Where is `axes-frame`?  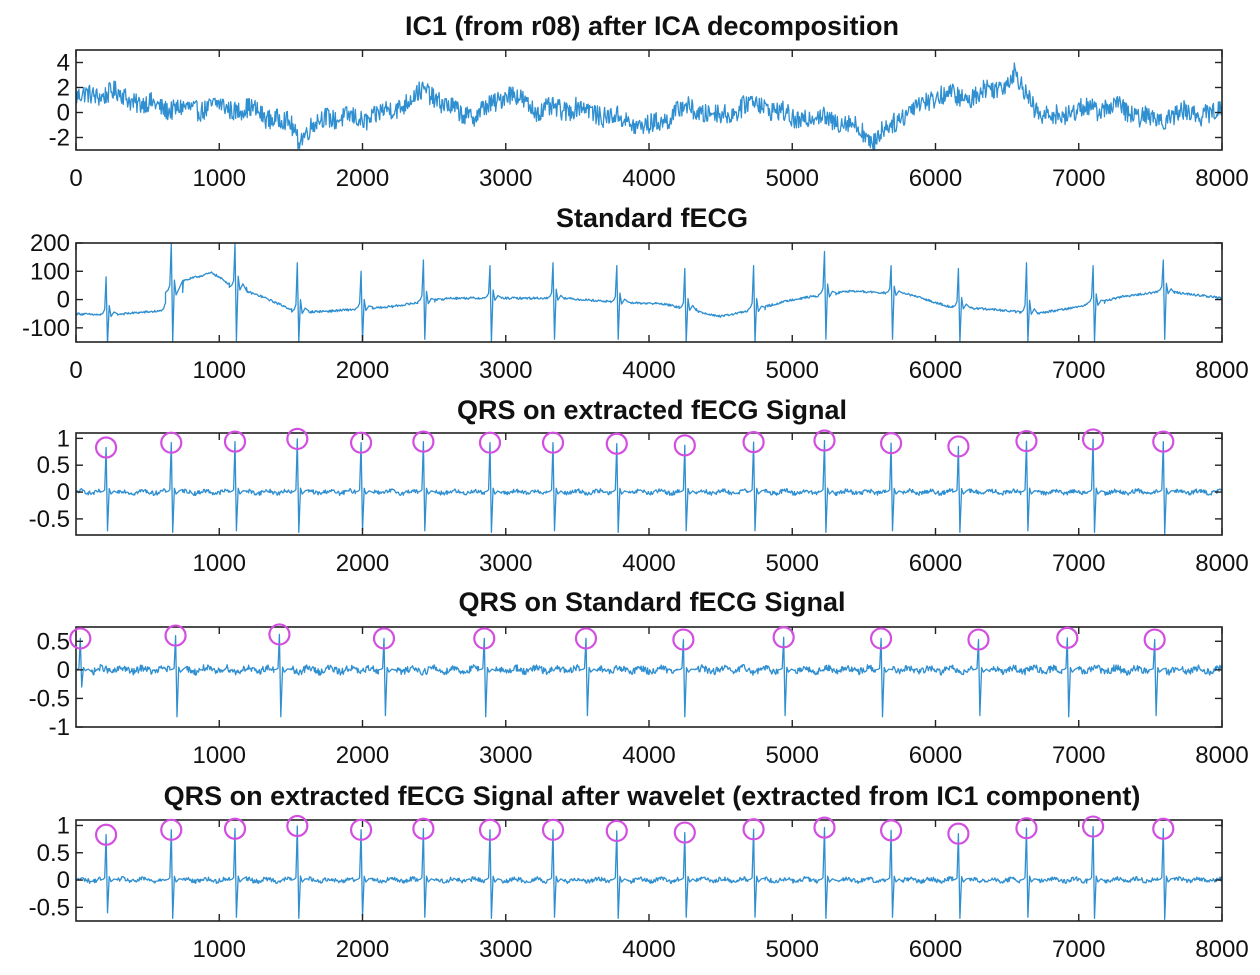
axes-frame is located at coordinates (649, 677).